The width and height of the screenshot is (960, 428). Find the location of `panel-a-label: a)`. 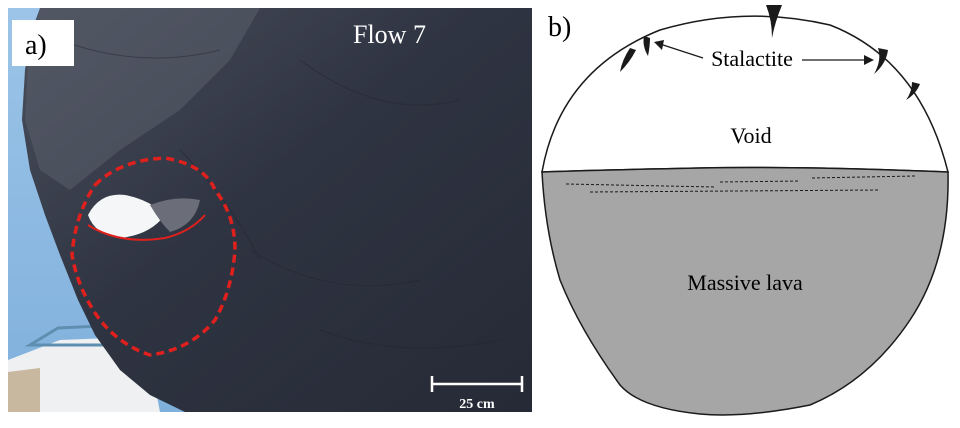

panel-a-label: a) is located at coordinates (36, 45).